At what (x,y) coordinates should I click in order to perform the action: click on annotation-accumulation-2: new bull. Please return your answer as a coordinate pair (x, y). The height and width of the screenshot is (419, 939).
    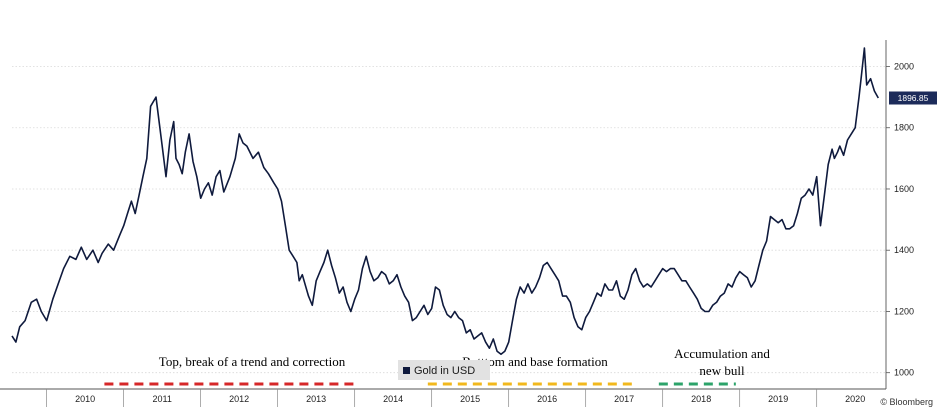
    Looking at the image, I should click on (722, 370).